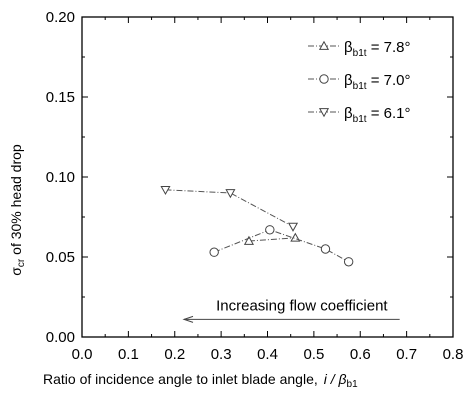 Image resolution: width=466 pixels, height=395 pixels. Describe the element at coordinates (60, 257) in the screenshot. I see `y-tick-label: 0.05` at that location.